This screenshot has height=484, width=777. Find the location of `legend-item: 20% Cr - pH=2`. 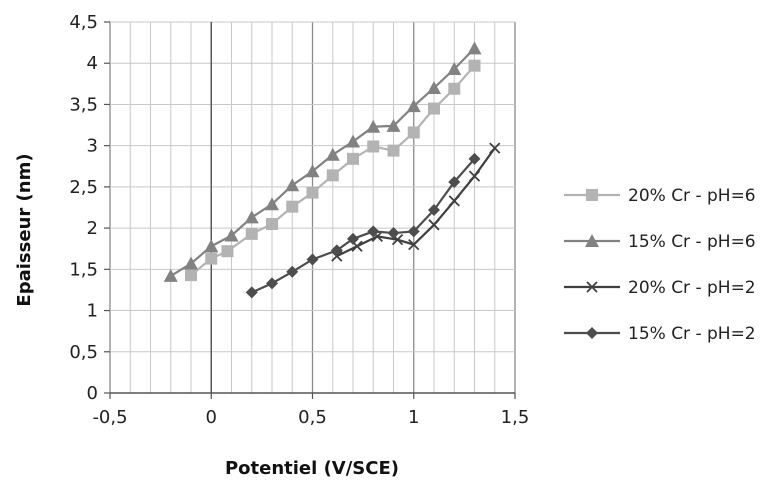

legend-item: 20% Cr - pH=2 is located at coordinates (660, 288).